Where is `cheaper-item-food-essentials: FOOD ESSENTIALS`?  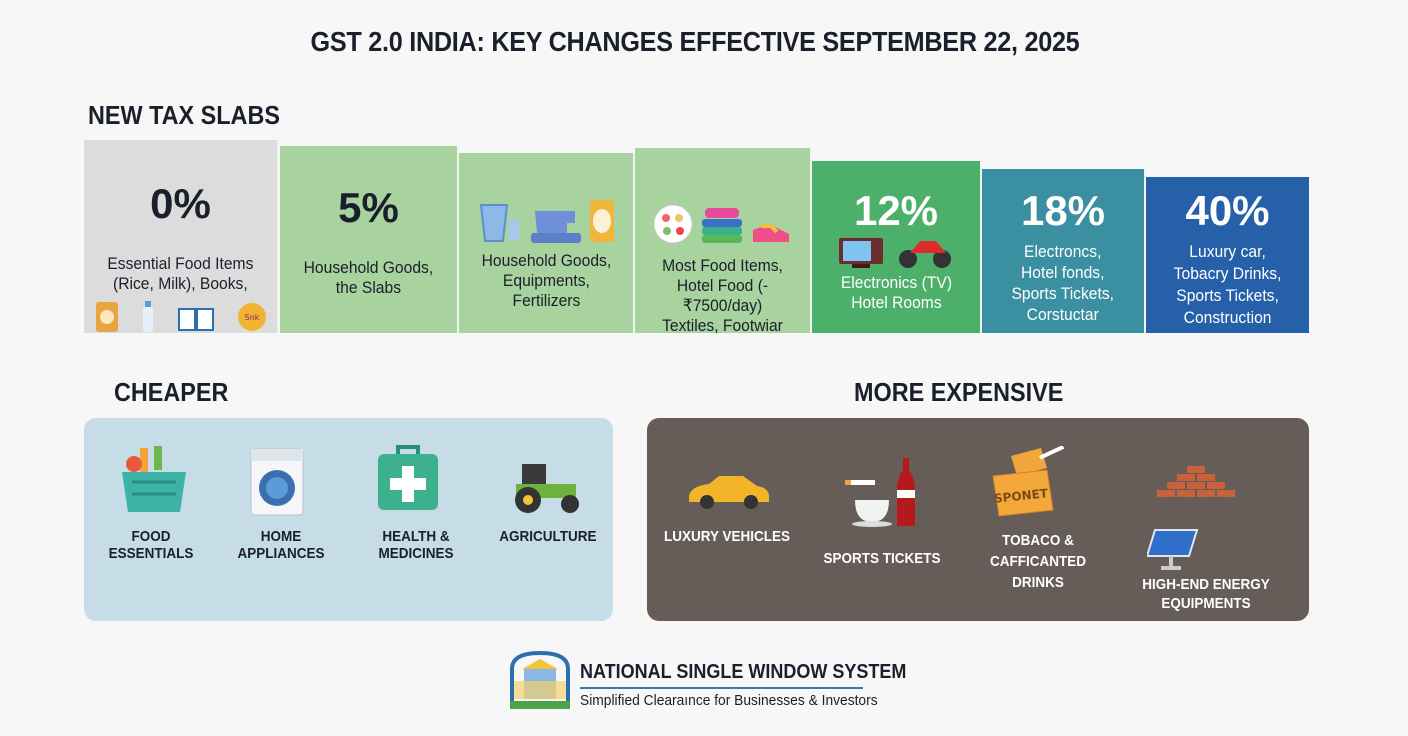 cheaper-item-food-essentials: FOOD ESSENTIALS is located at coordinates (151, 545).